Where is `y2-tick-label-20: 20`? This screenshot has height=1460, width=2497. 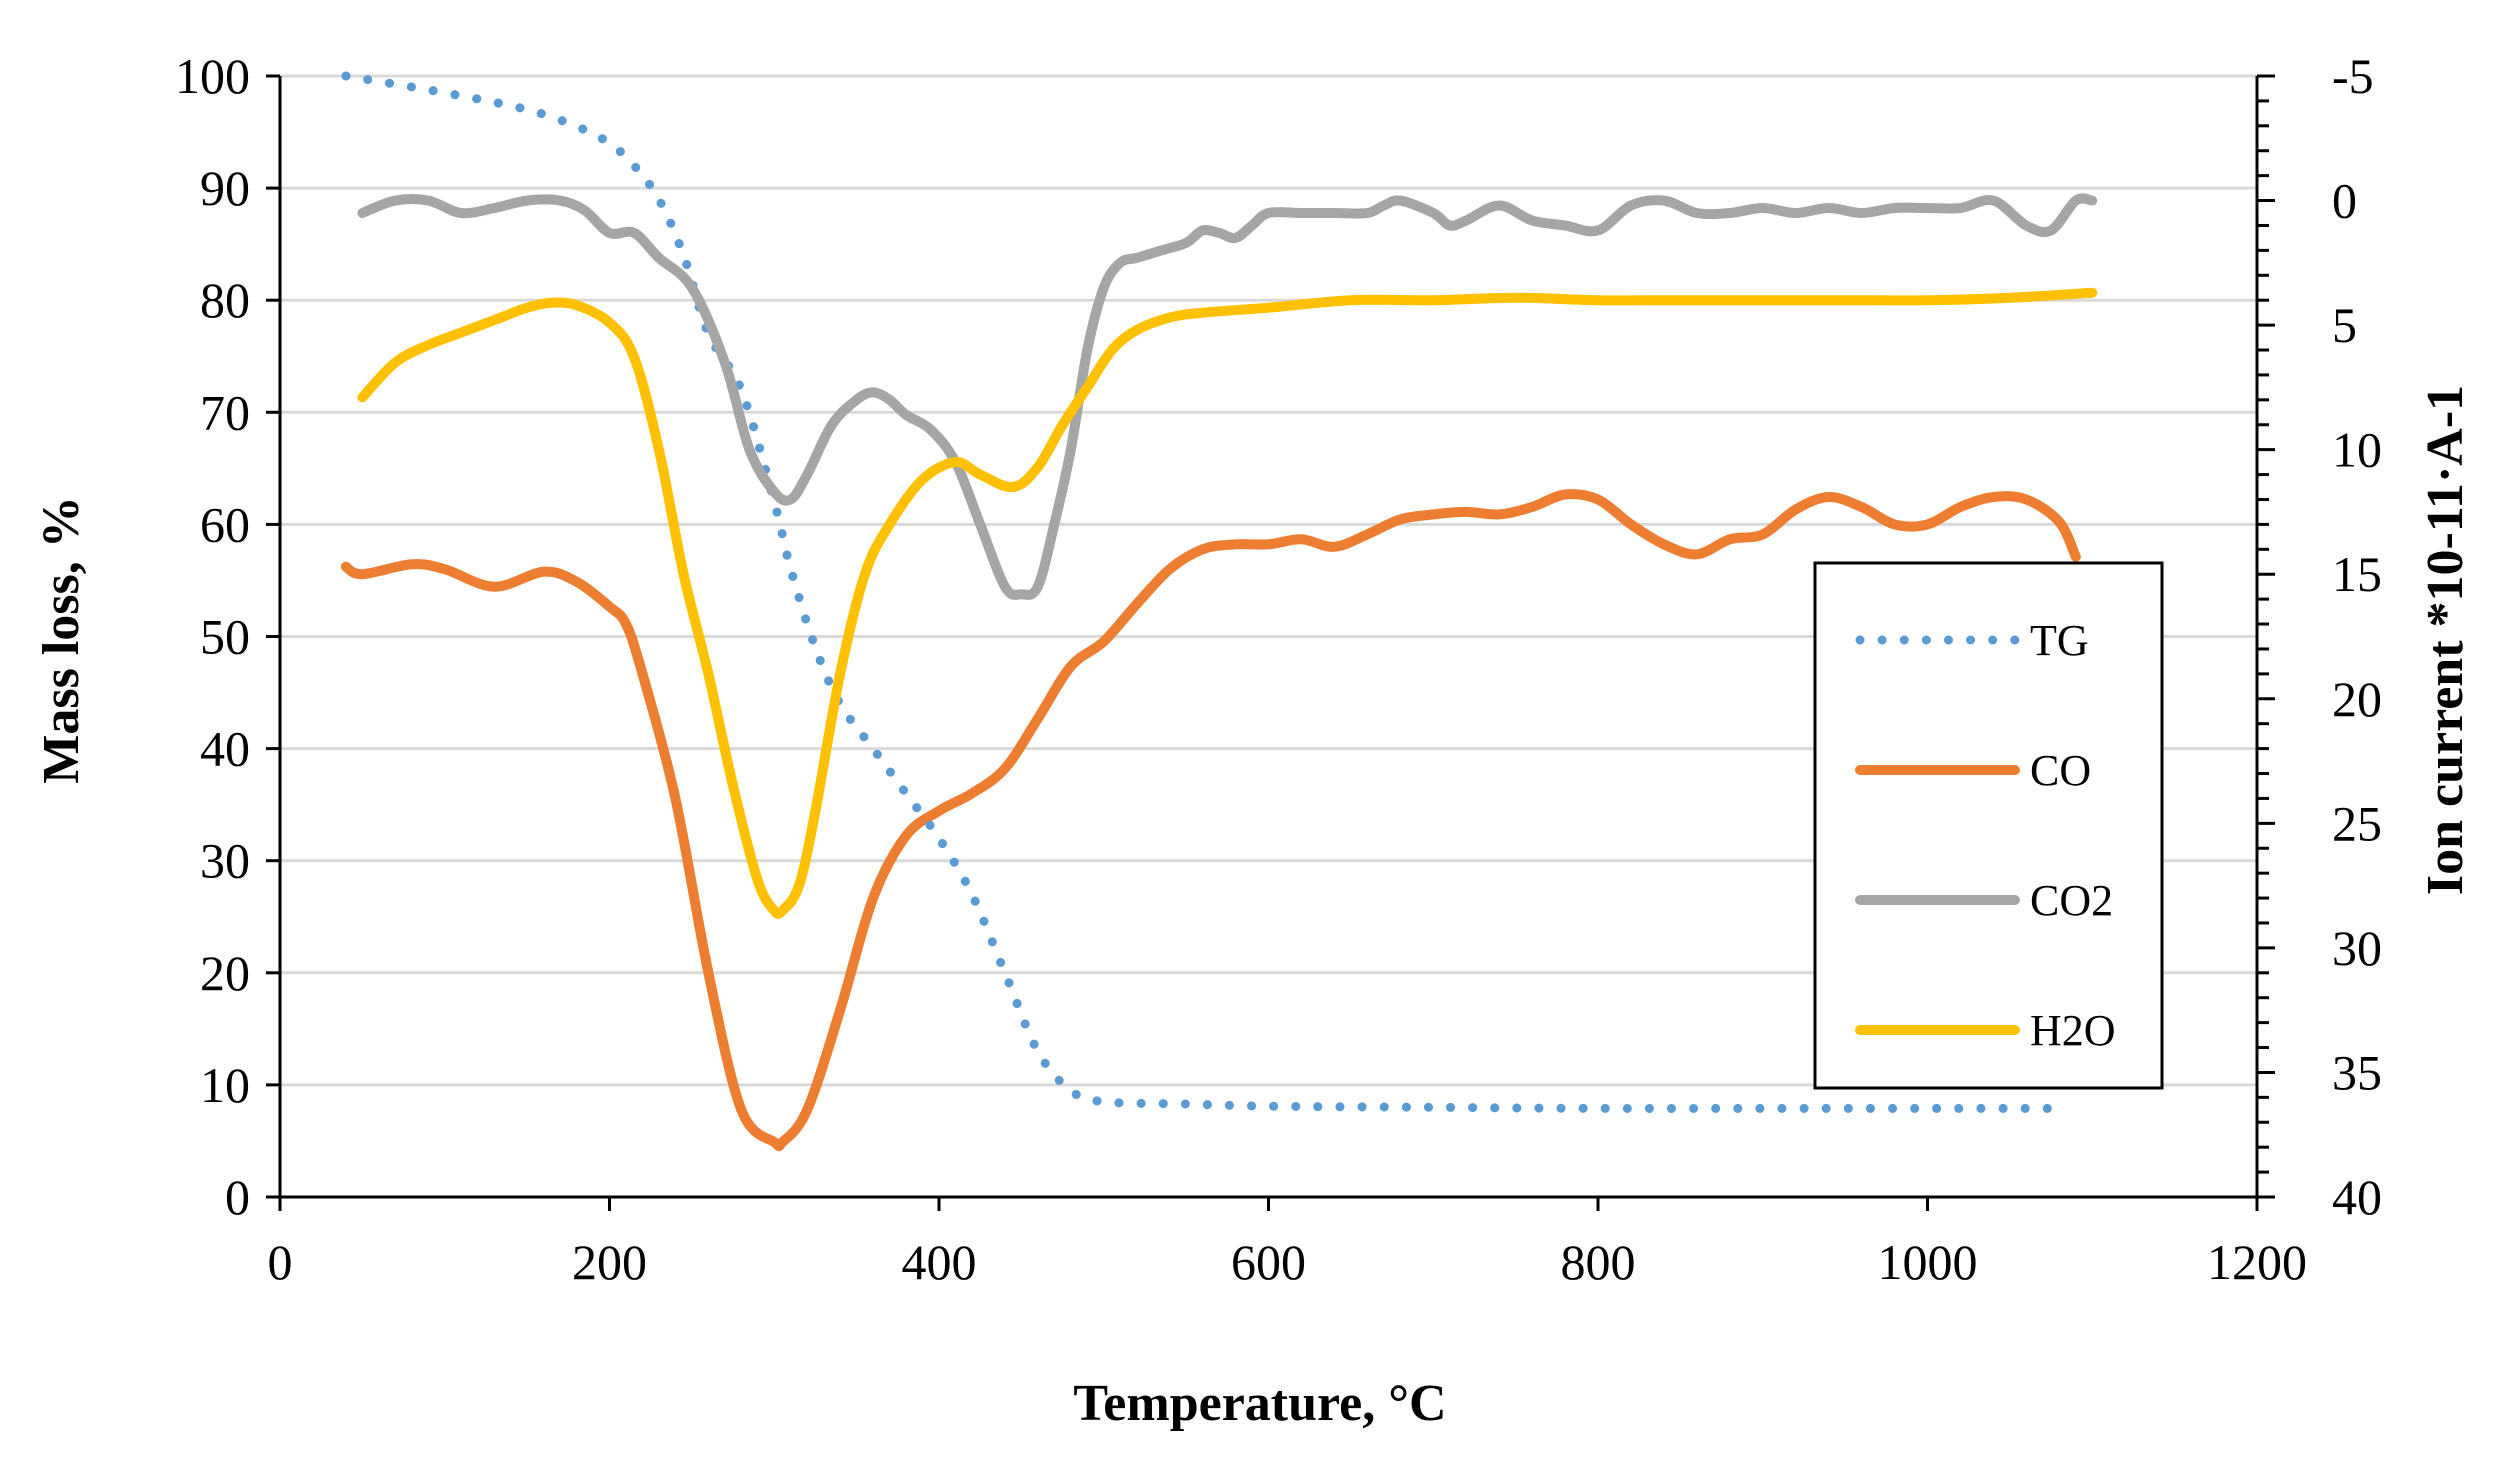 y2-tick-label-20: 20 is located at coordinates (2357, 699).